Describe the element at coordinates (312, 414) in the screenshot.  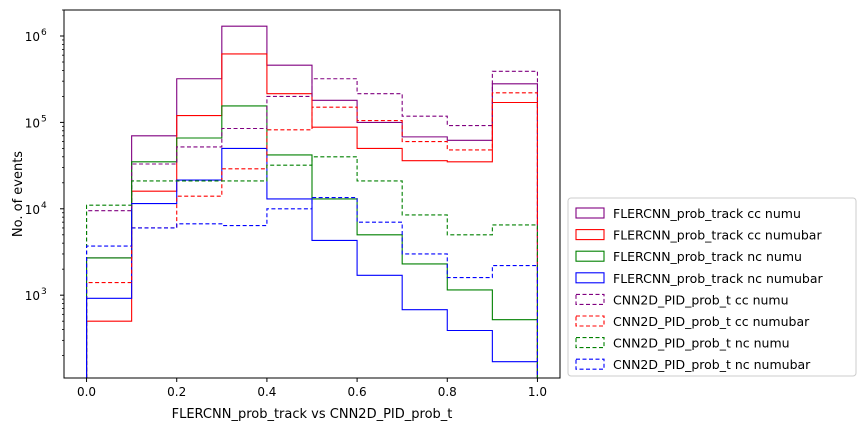
I see `x-axis-label: FLERCNN_prob_track vs CNN2D_PID_prob_t` at that location.